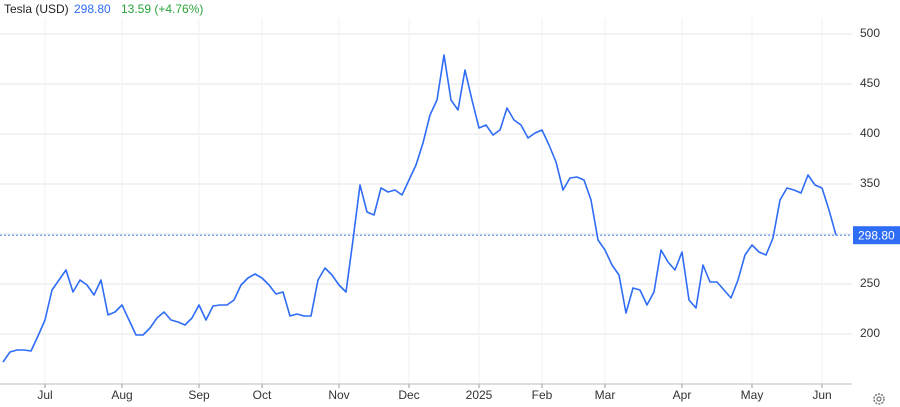 This screenshot has height=407, width=900. Describe the element at coordinates (870, 33) in the screenshot. I see `y-tick-label: 500` at that location.